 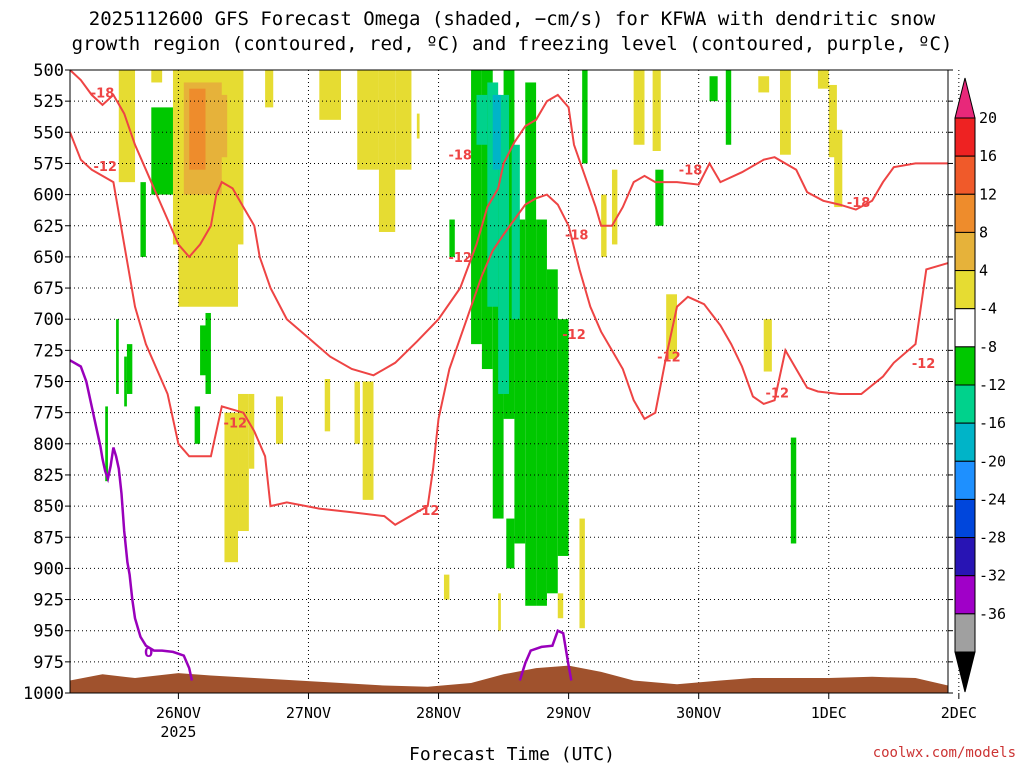 What do you see at coordinates (48, 351) in the screenshot?
I see `y-tick-label: 725` at bounding box center [48, 351].